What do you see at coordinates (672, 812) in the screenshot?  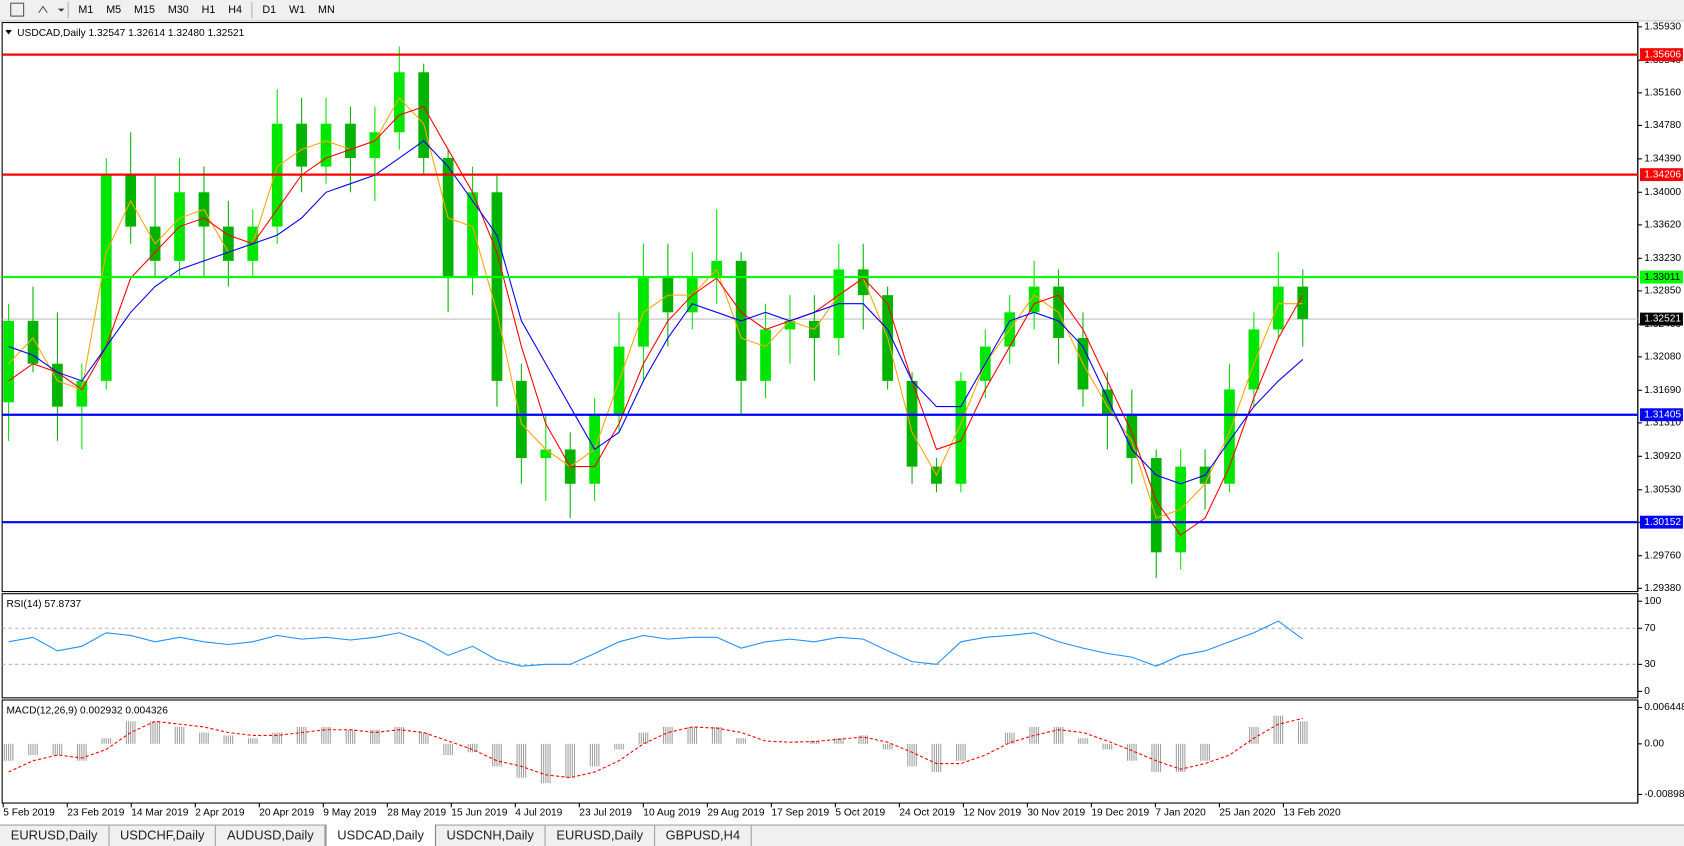 I see `x-tick-label: 10 Aug 2019` at bounding box center [672, 812].